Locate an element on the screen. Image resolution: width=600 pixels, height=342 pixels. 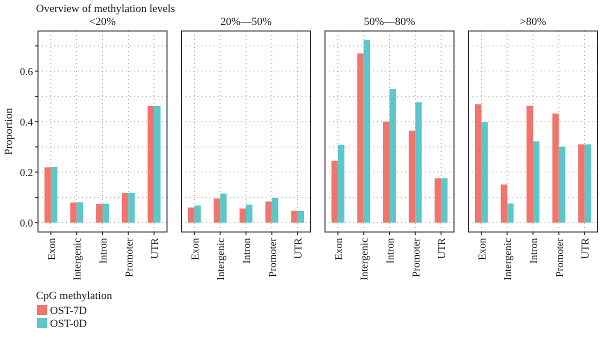
legend-label: OST-0D is located at coordinates (68, 324).